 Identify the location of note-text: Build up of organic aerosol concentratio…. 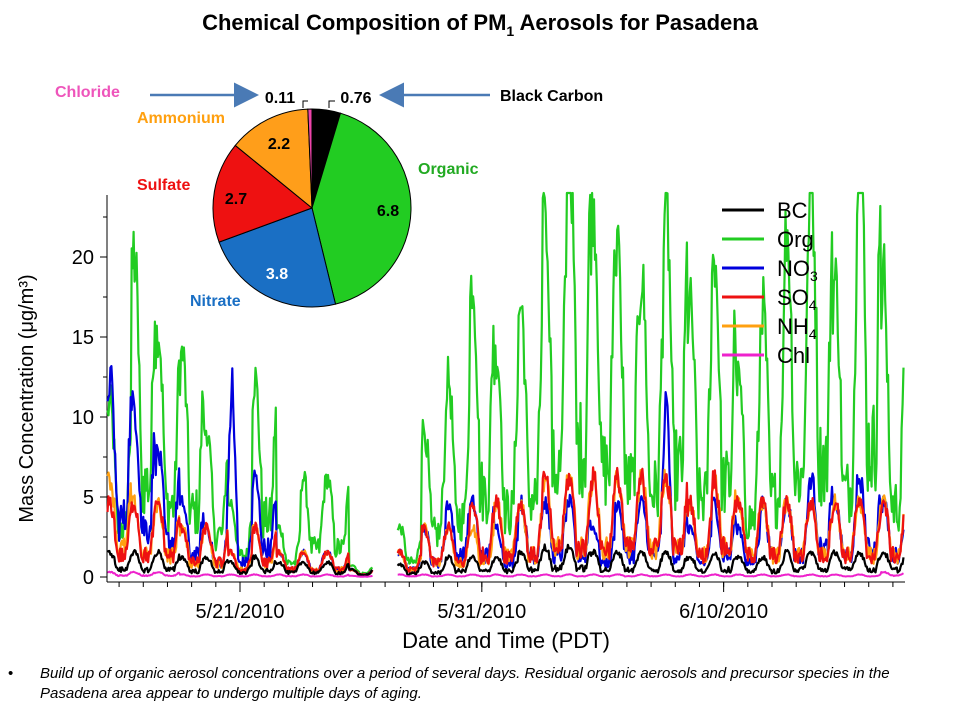
(465, 683).